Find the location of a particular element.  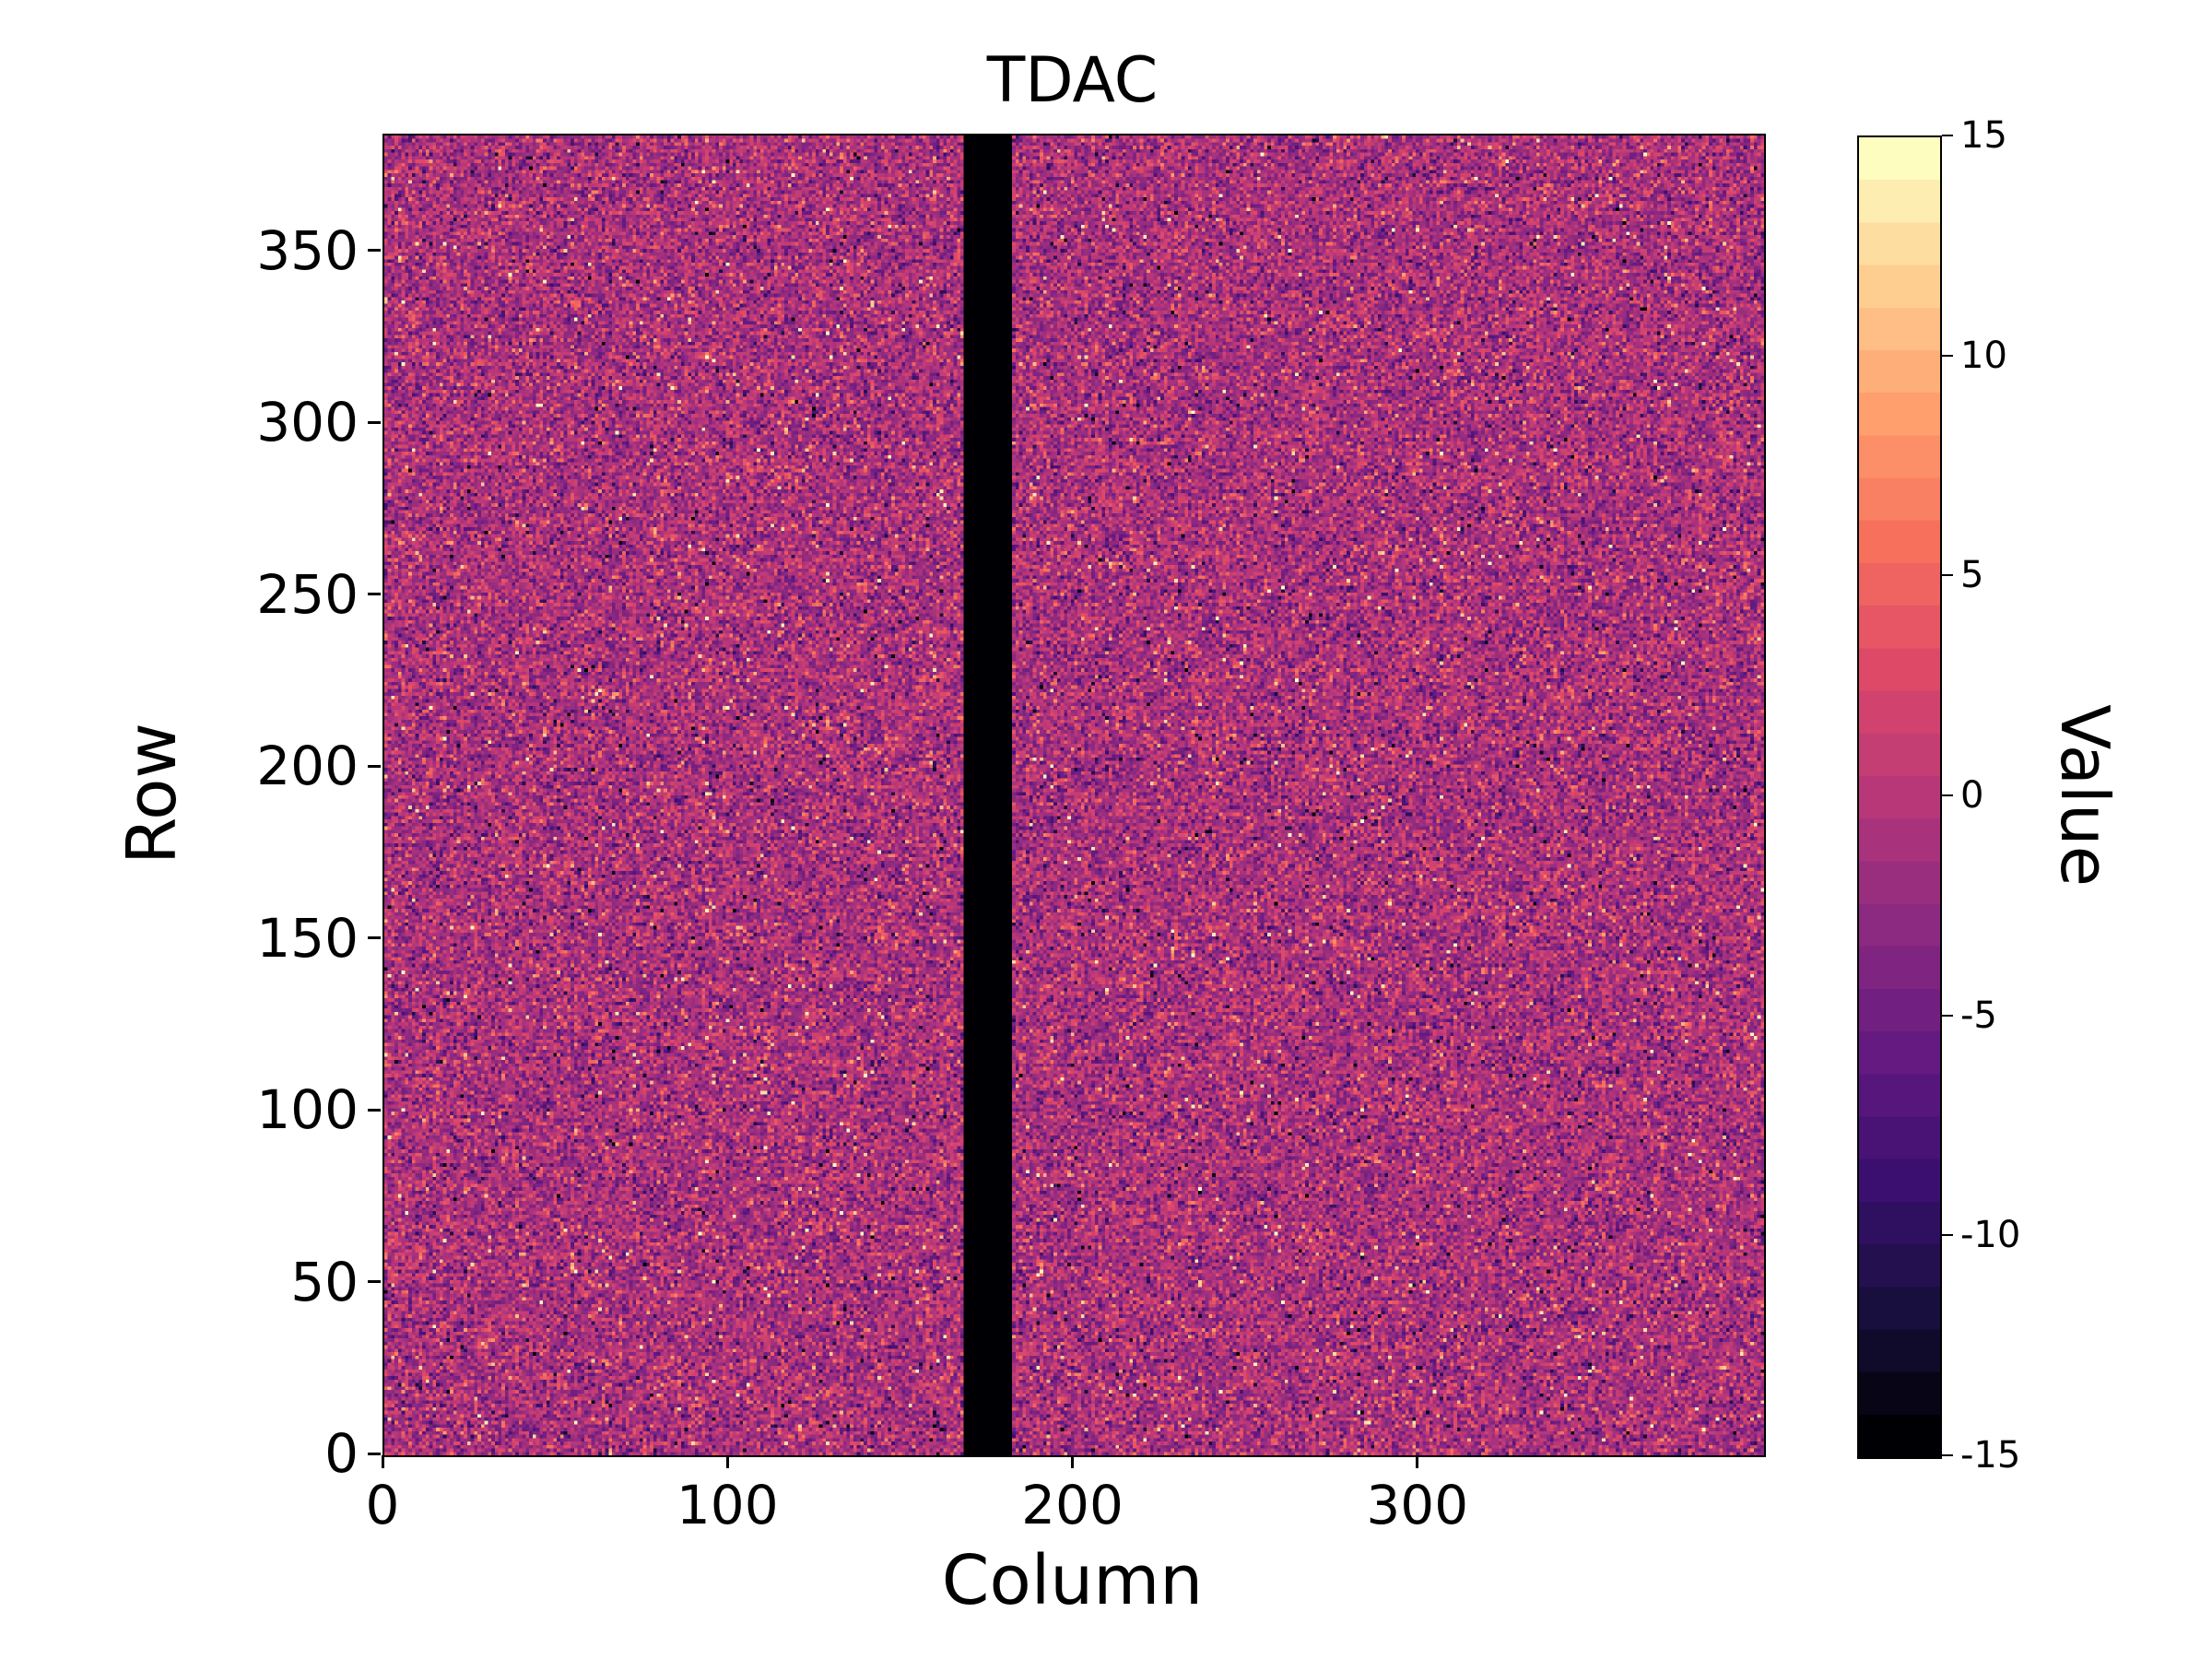

colorbar-tick-label: 10 is located at coordinates (1983, 355).